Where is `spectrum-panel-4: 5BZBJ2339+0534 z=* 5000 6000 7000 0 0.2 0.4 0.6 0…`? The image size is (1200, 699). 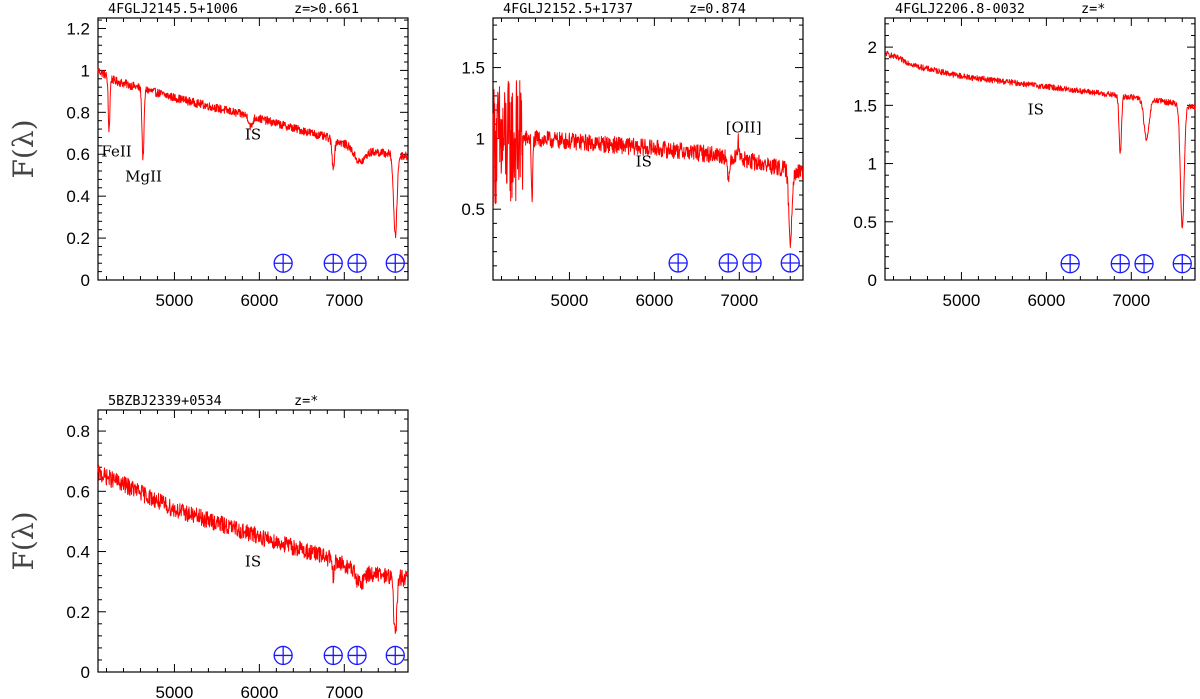 spectrum-panel-4: 5BZBJ2339+0534 z=* 5000 6000 7000 0 0.2 0.4 0.6 0… is located at coordinates (208, 546).